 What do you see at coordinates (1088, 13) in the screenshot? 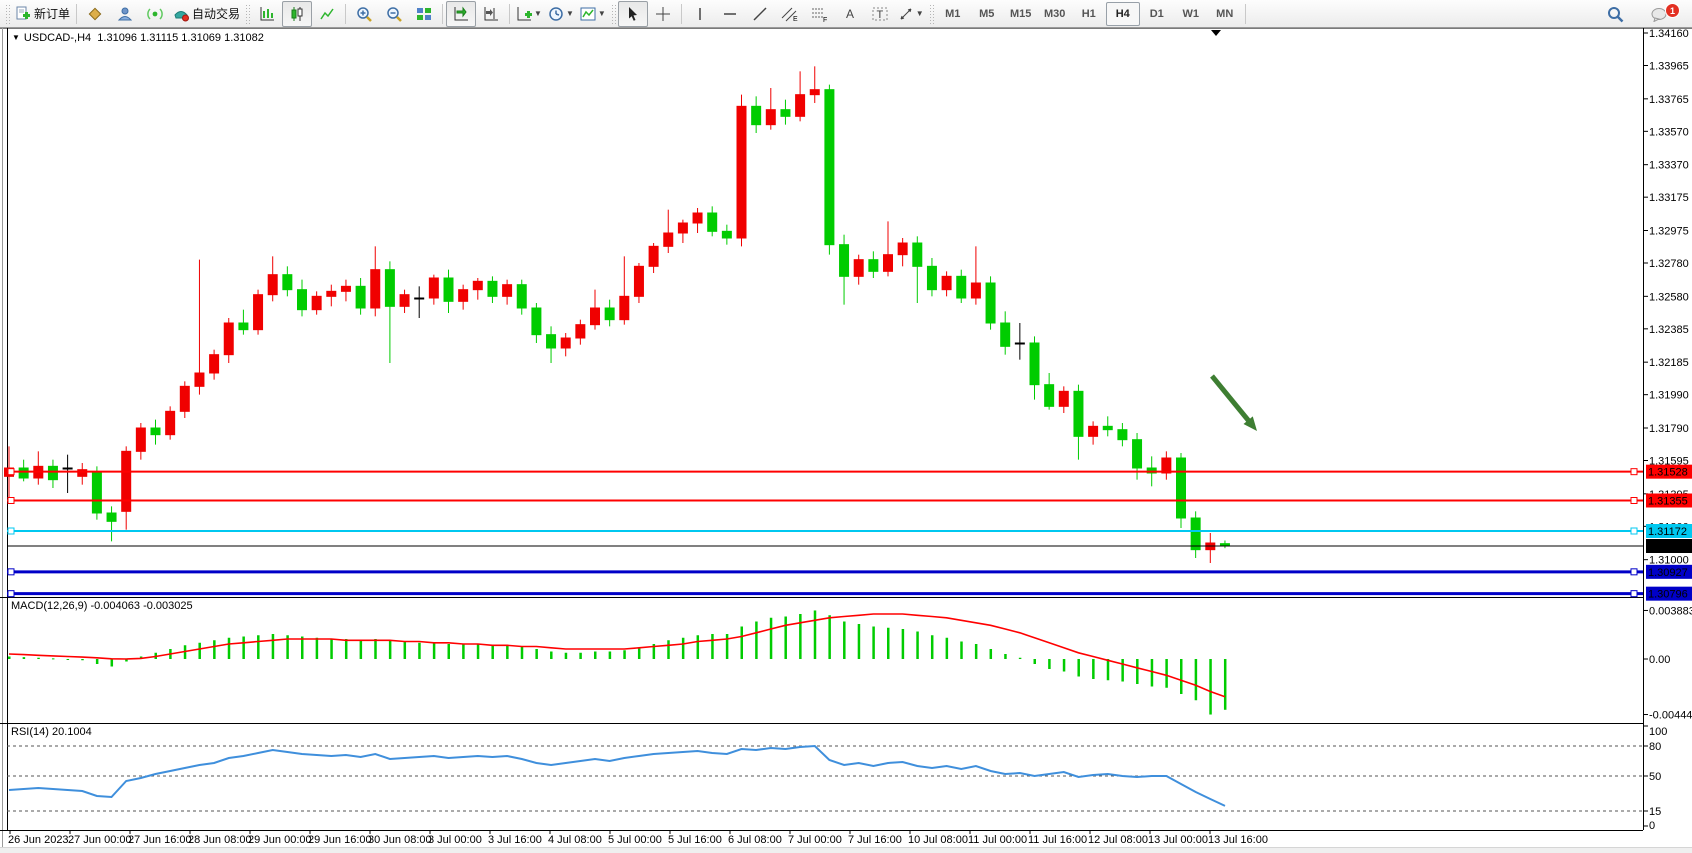
I see `timeframe-h1-button: H1` at bounding box center [1088, 13].